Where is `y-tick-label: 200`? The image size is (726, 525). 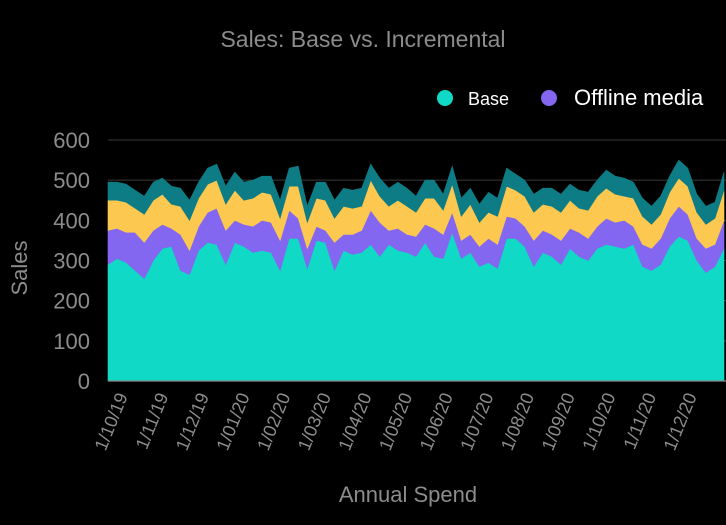 y-tick-label: 200 is located at coordinates (71, 301).